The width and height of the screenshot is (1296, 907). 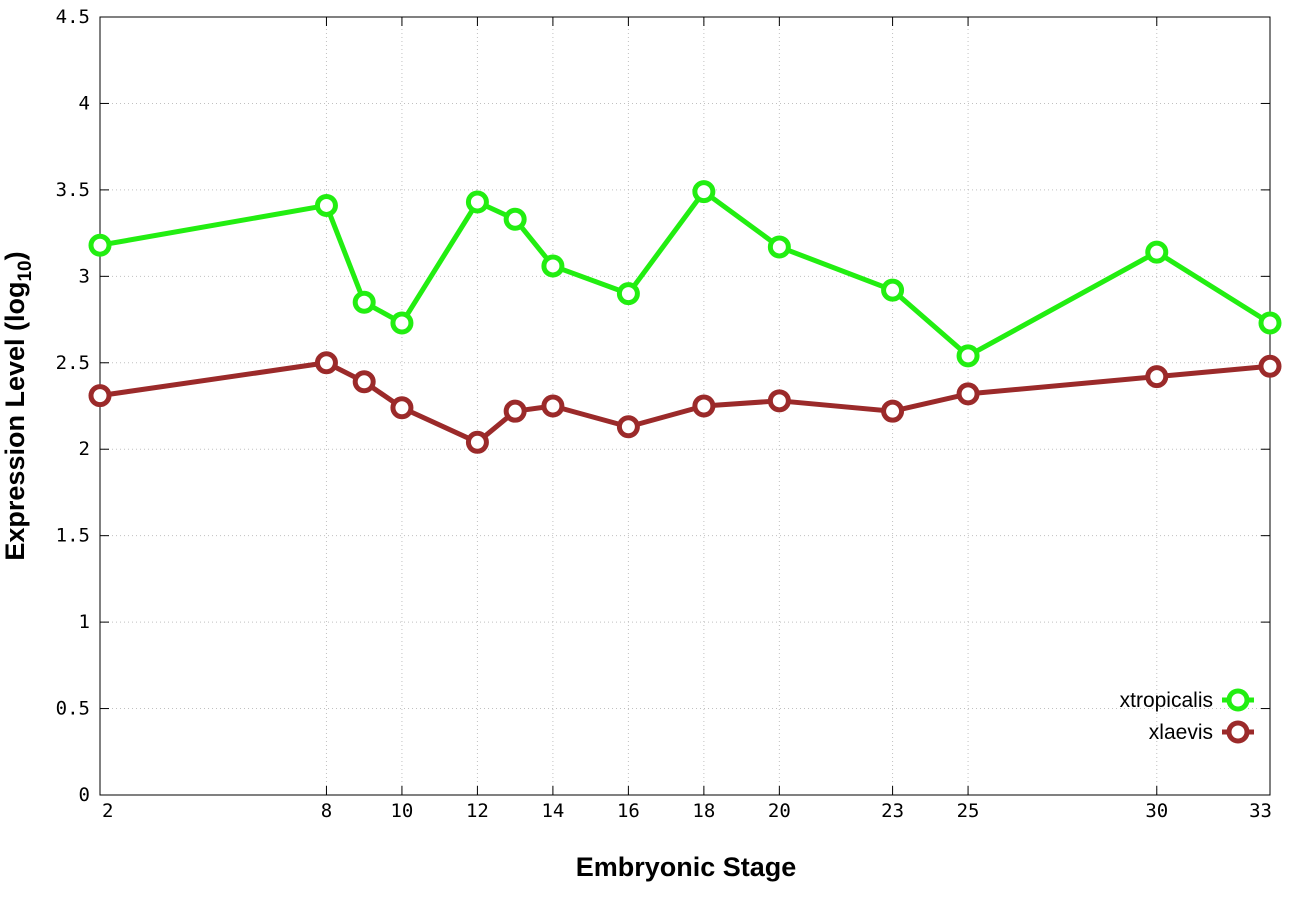 I want to click on x-tick-label: 2, so click(x=107, y=811).